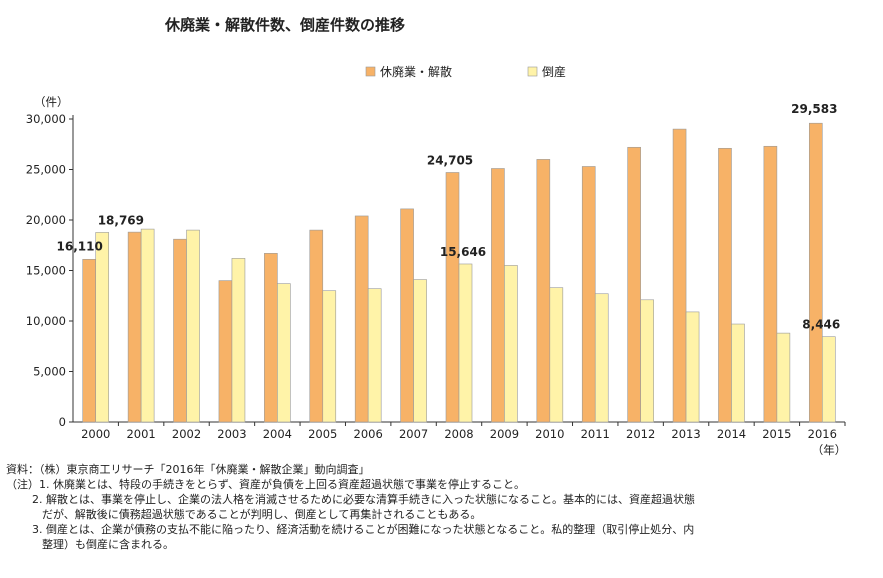 The width and height of the screenshot is (883, 578). What do you see at coordinates (80, 246) in the screenshot?
I see `data-label: 16,110` at bounding box center [80, 246].